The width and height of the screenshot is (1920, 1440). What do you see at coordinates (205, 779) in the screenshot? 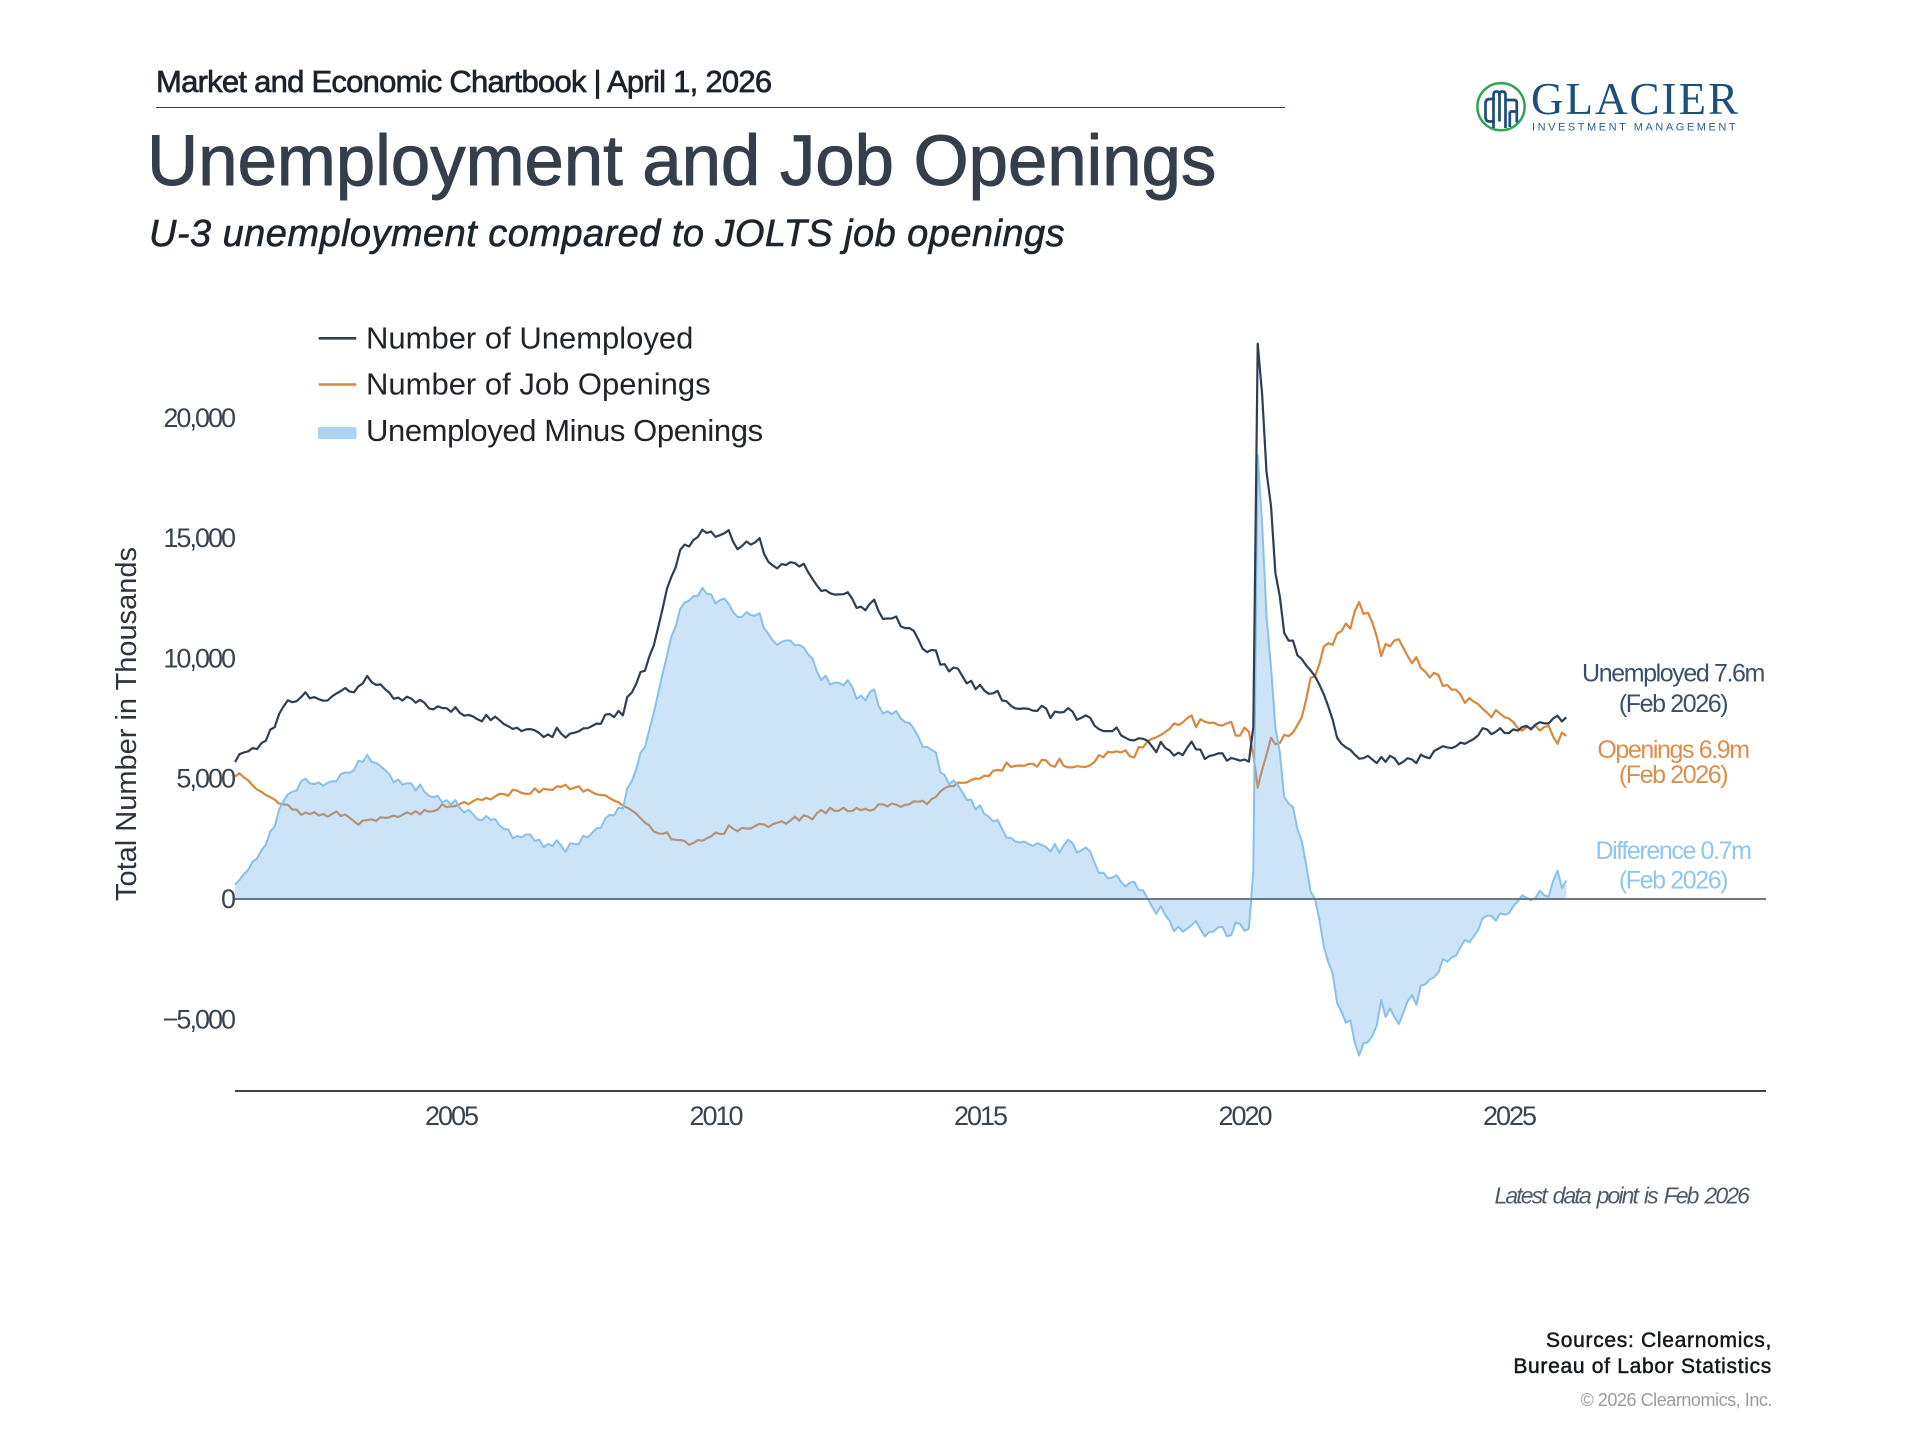
I see `svg-text: 5,000` at bounding box center [205, 779].